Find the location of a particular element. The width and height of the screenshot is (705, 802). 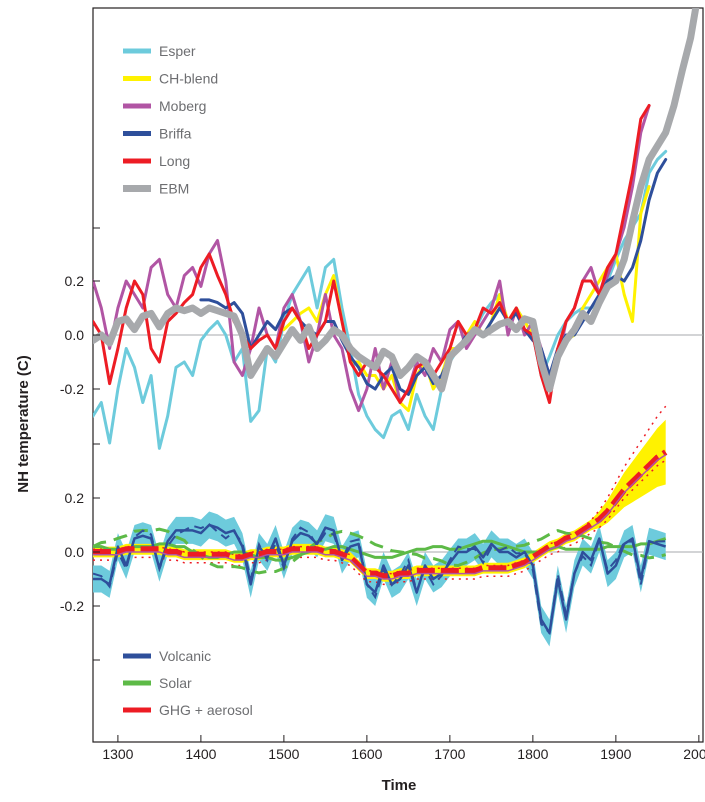

solar-dashed-line is located at coordinates (380, 551).